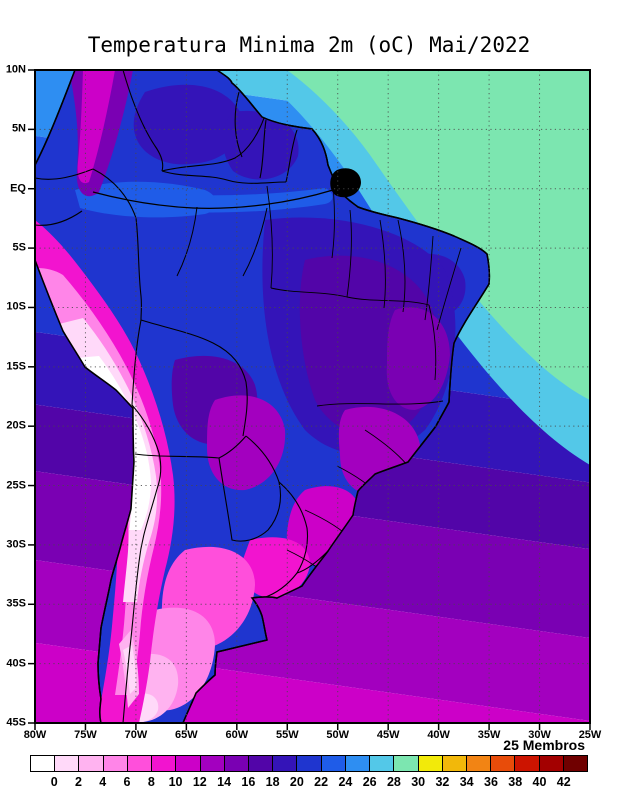  I want to click on colorbar-tick-label: 0, so click(54, 782).